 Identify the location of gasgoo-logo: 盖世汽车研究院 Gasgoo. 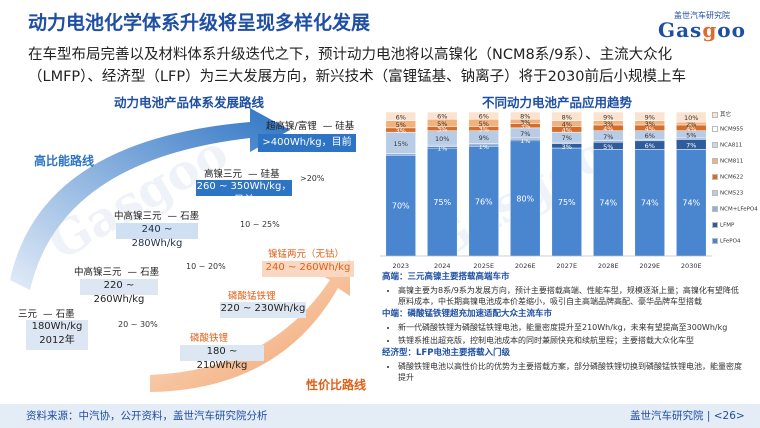
(702, 26).